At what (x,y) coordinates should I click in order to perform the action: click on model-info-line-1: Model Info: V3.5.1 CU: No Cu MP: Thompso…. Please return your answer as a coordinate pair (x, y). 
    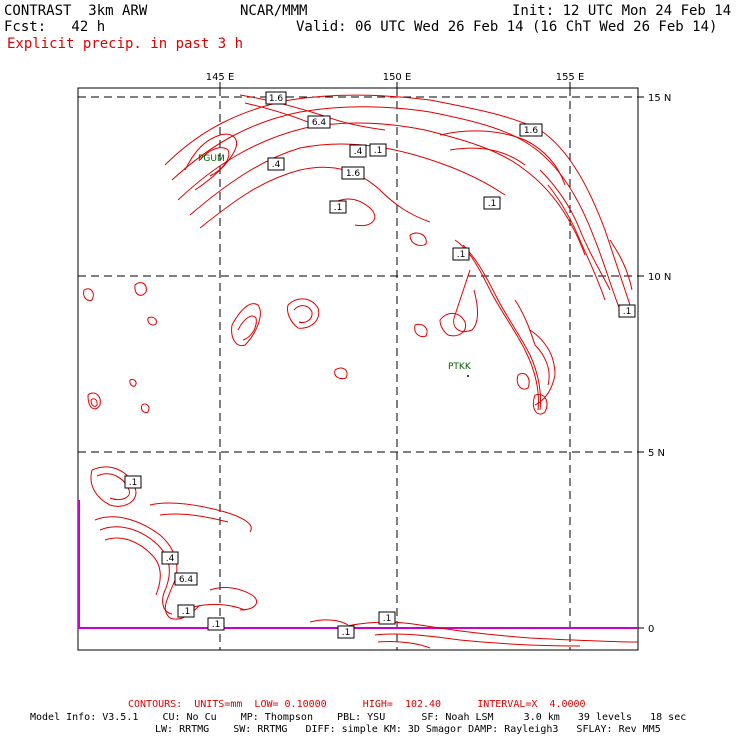
    Looking at the image, I should click on (358, 717).